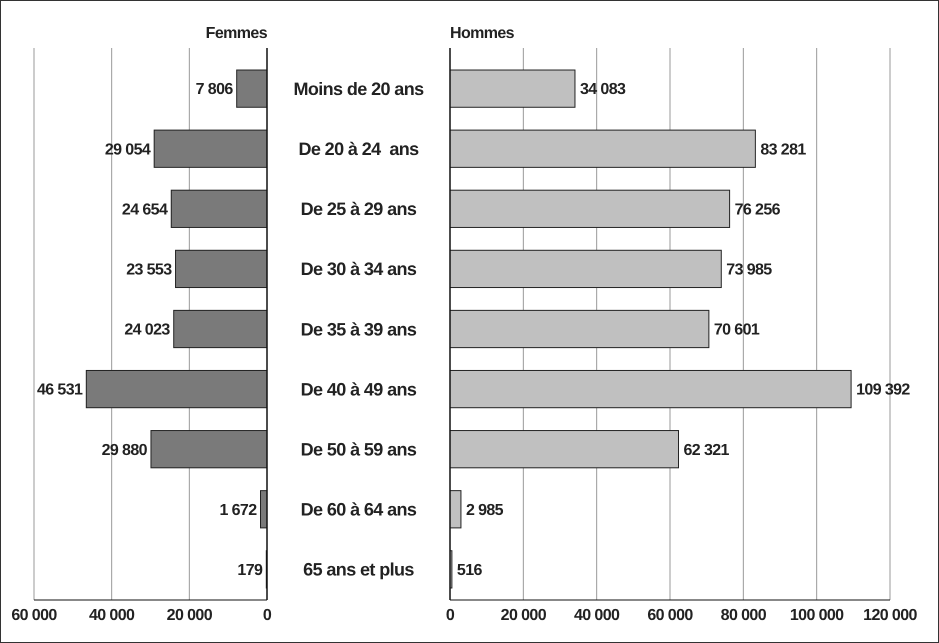 The image size is (939, 643). Describe the element at coordinates (817, 615) in the screenshot. I see `x-tick-label: 100 000` at that location.